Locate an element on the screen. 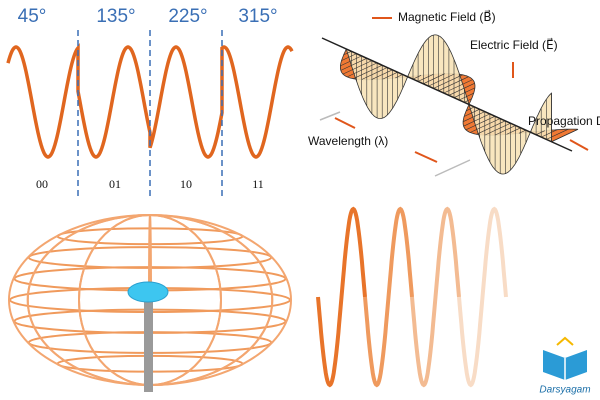  angle-label: 225° is located at coordinates (187, 16).